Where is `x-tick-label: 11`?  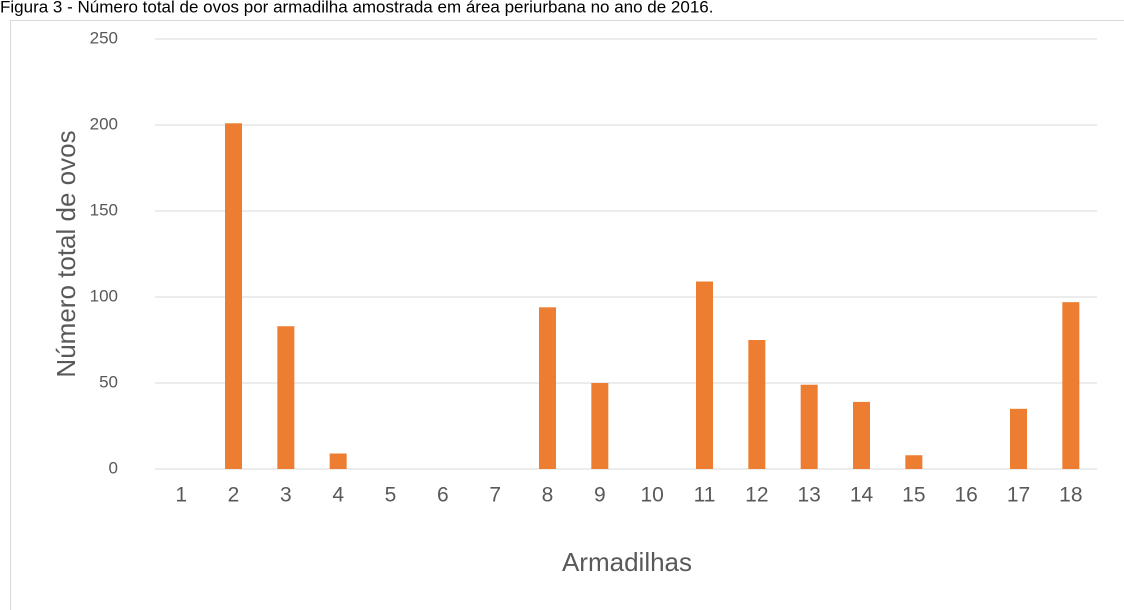 x-tick-label: 11 is located at coordinates (705, 495).